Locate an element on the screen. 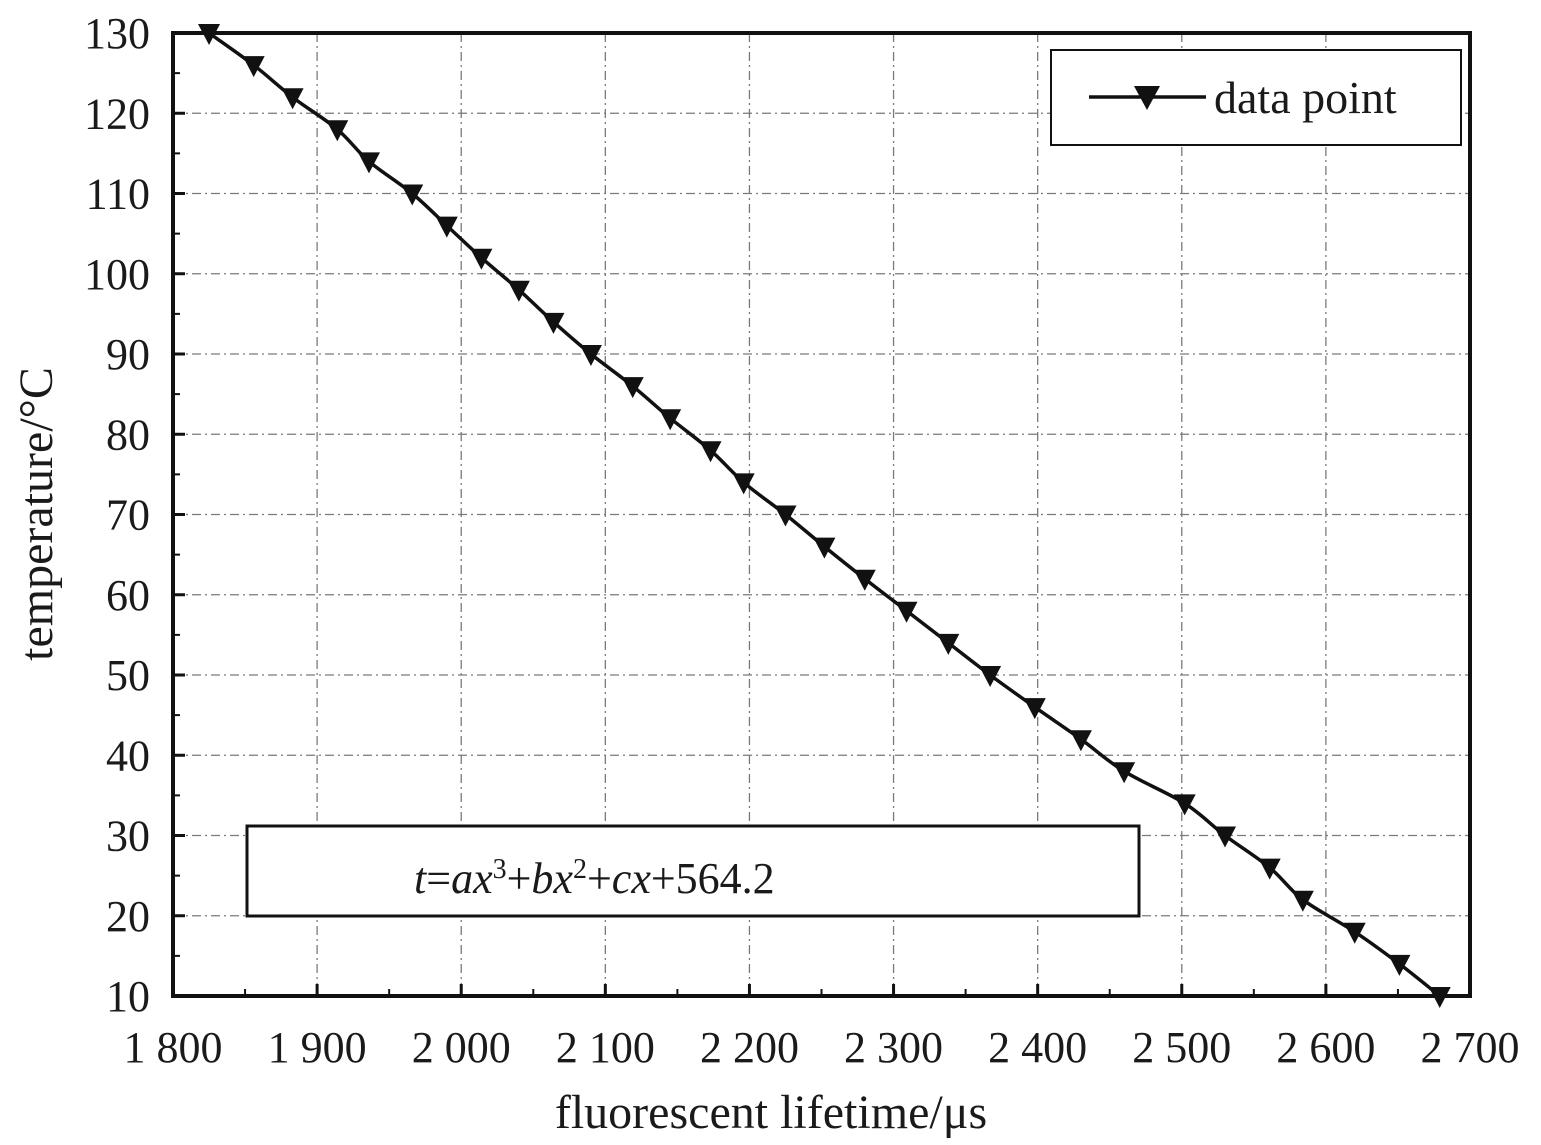 Image resolution: width=1541 pixels, height=1145 pixels. y-tick-label: 90 is located at coordinates (128, 354).